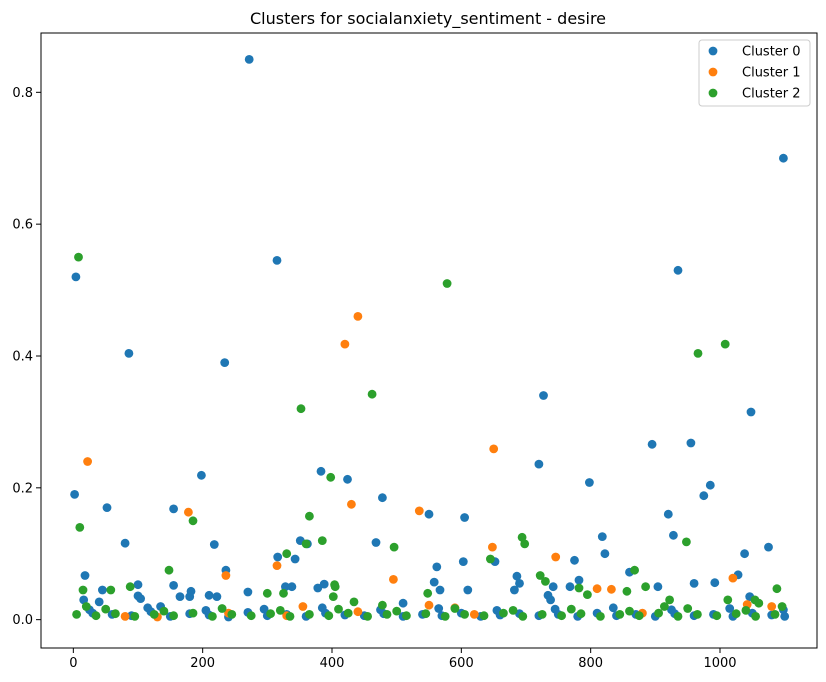 The width and height of the screenshot is (826, 682). I want to click on x-tick-label: 400, so click(332, 663).